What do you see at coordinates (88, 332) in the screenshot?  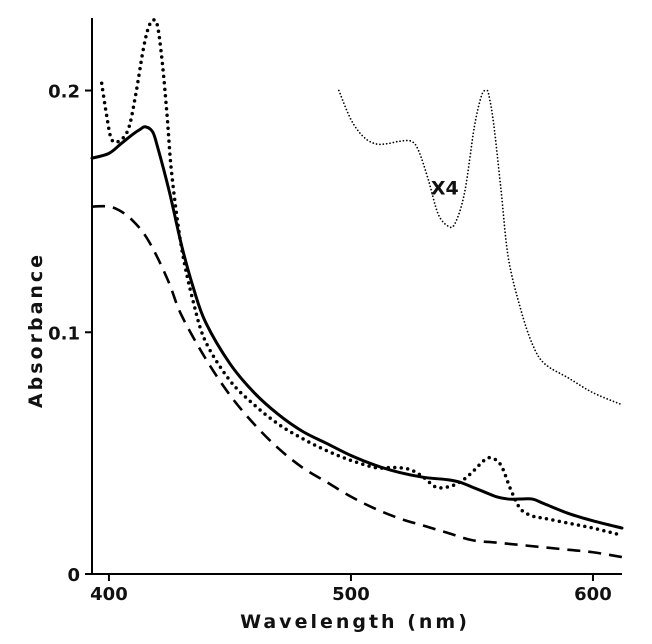 I see `y-ticks` at bounding box center [88, 332].